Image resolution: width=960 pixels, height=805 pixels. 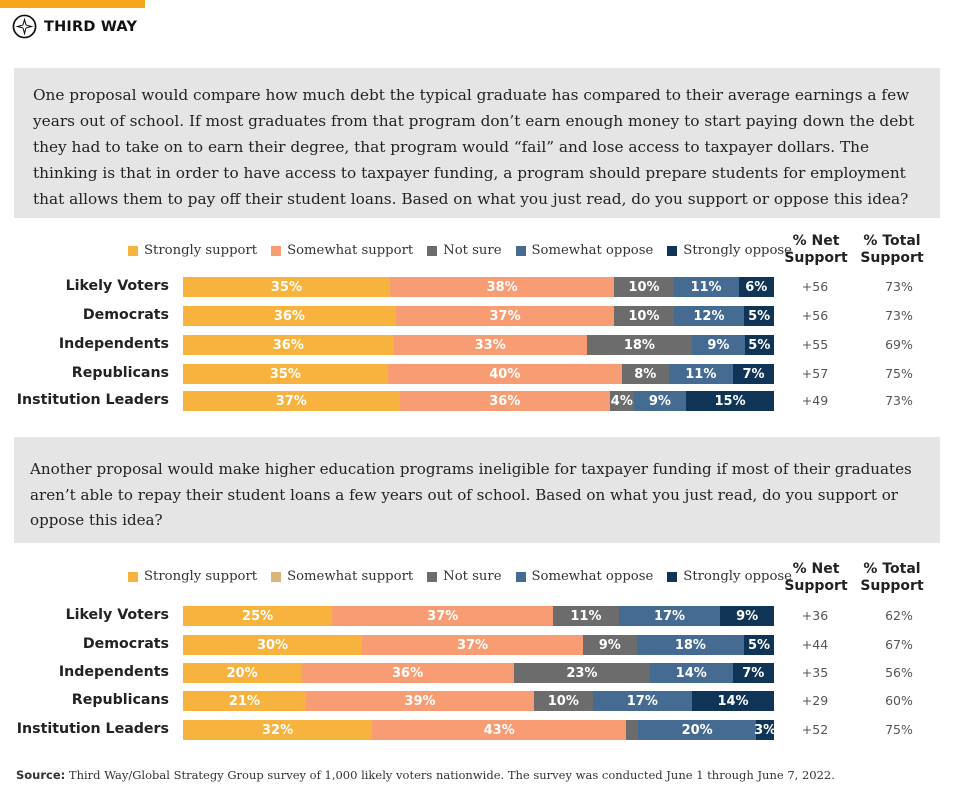 What do you see at coordinates (273, 645) in the screenshot?
I see `bar-segment: 30%` at bounding box center [273, 645].